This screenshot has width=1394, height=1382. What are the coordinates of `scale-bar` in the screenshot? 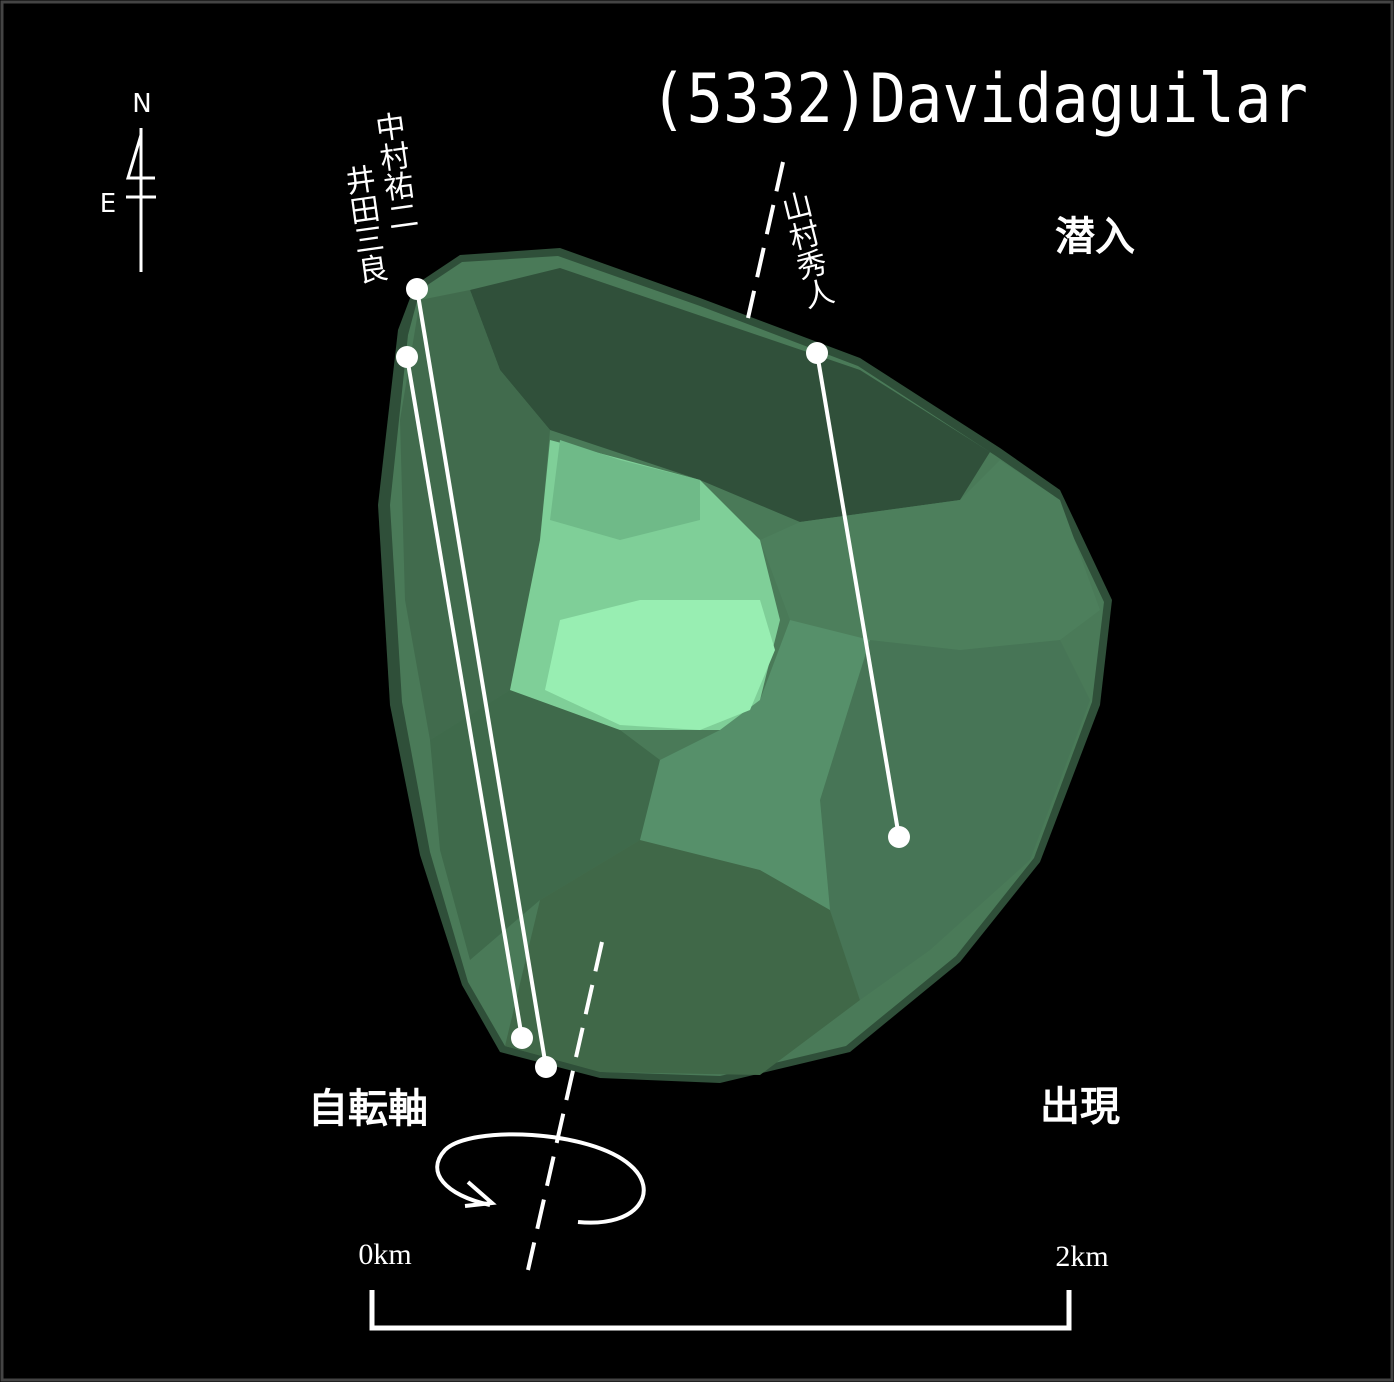 It's located at (720, 1310).